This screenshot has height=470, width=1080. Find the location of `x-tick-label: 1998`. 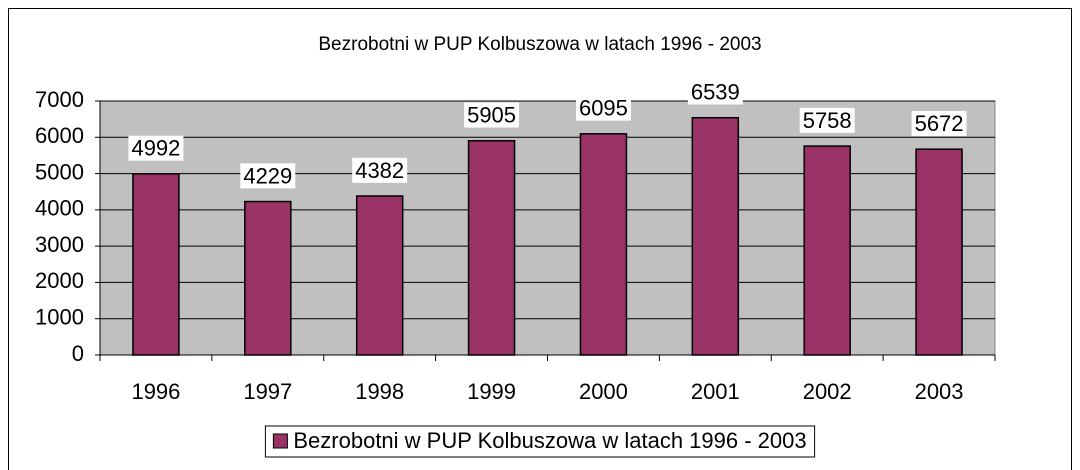

x-tick-label: 1998 is located at coordinates (379, 391).